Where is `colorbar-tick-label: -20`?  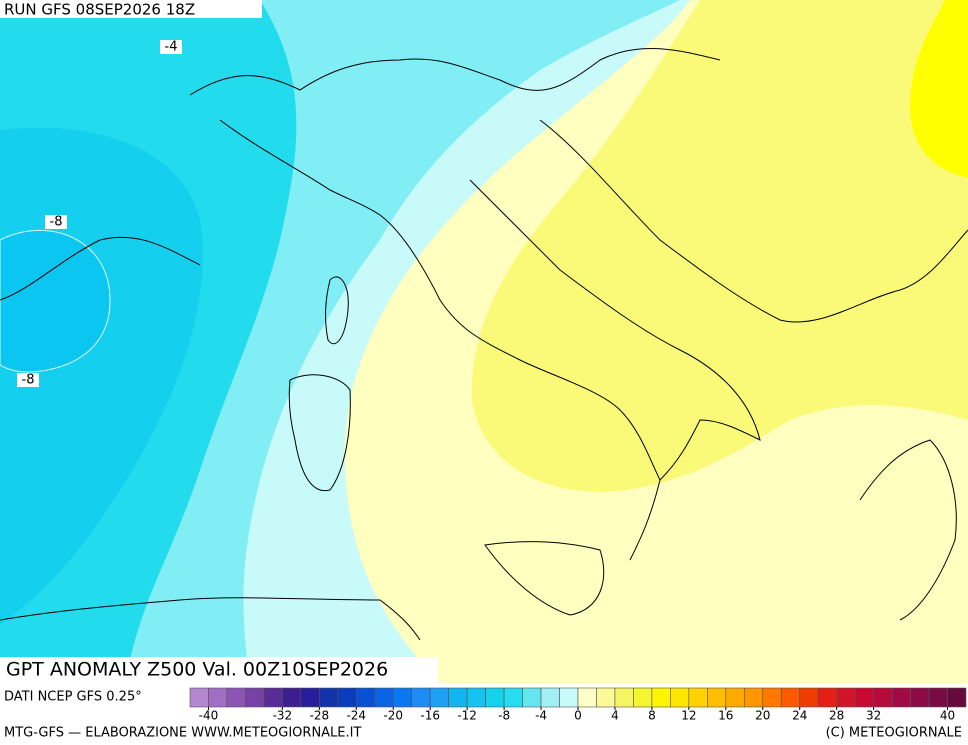
colorbar-tick-label: -20 is located at coordinates (393, 716).